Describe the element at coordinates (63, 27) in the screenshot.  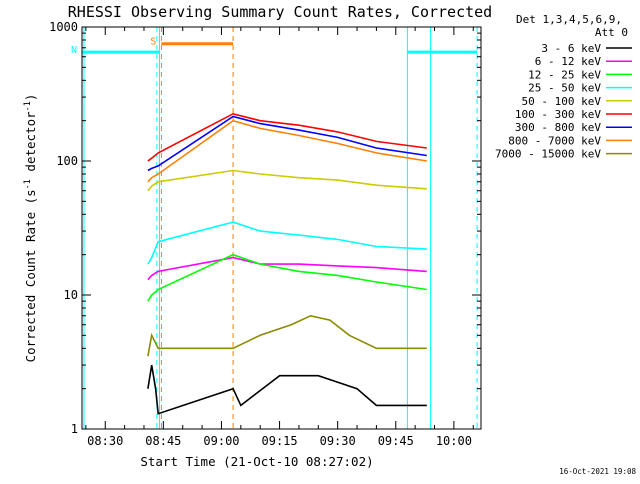
I see `y-tick-label: 1000` at that location.